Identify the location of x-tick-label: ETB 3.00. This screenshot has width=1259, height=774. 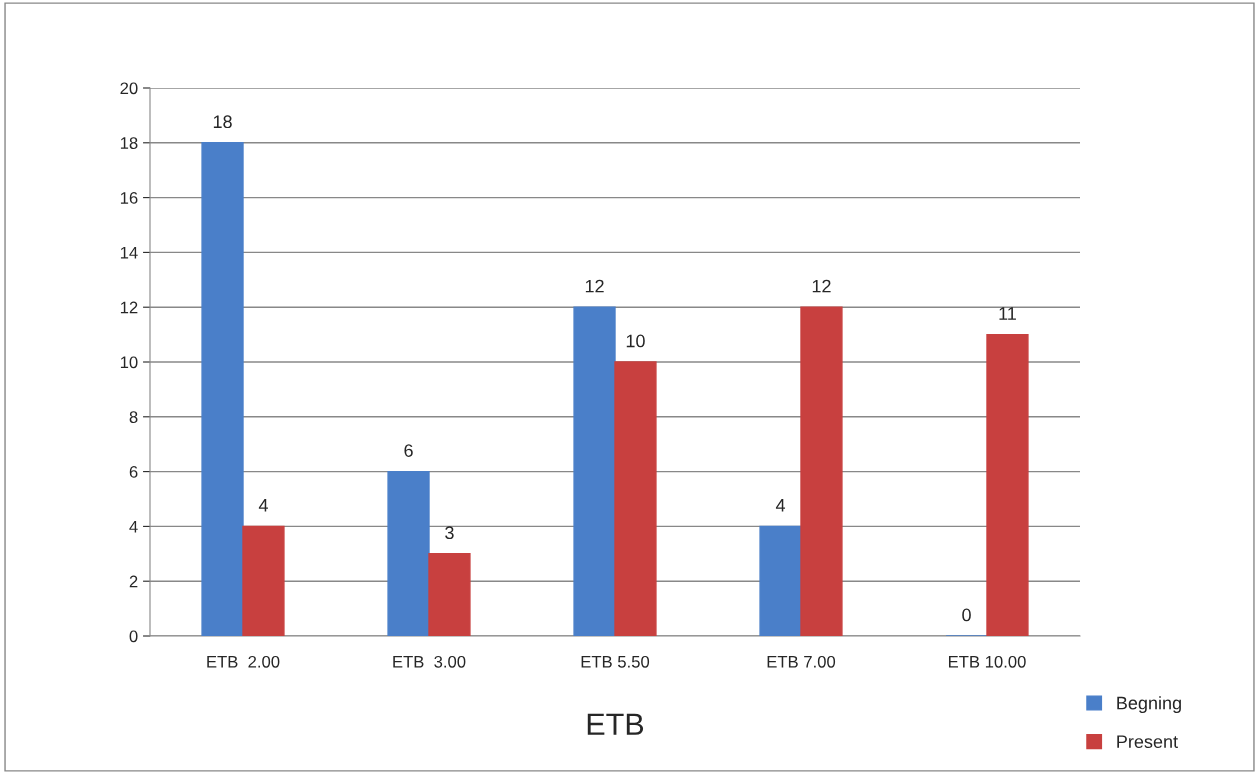
(429, 661).